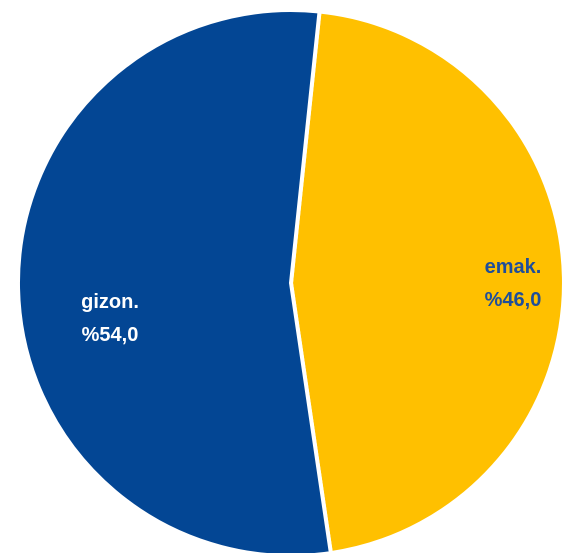 This screenshot has width=566, height=553. I want to click on slice-value-gizon: %54,0, so click(110, 335).